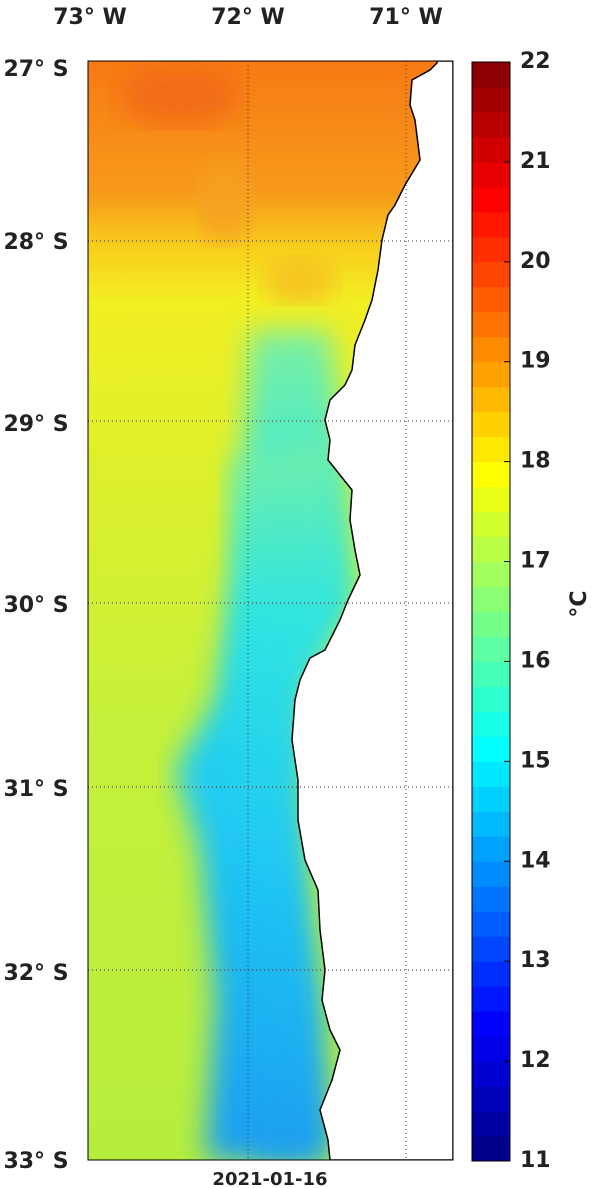 This screenshot has width=593, height=1188. I want to click on colorbar-tick-label: 16, so click(535, 660).